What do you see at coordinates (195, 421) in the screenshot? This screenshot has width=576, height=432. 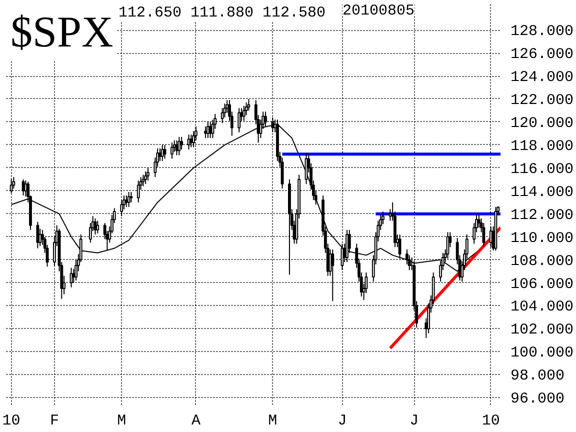 I see `x-tick-label: A` at bounding box center [195, 421].